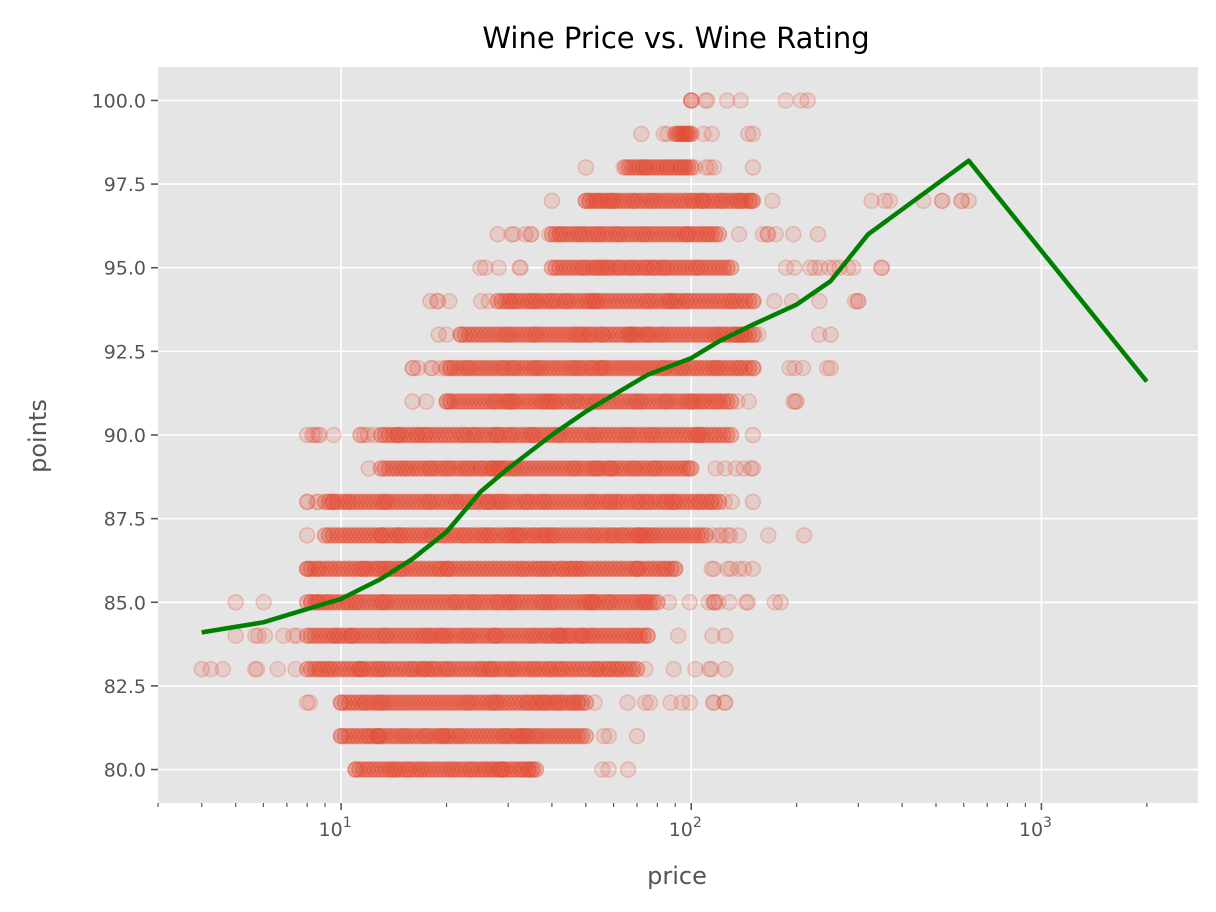 The width and height of the screenshot is (1216, 912). I want to click on x-tick-label: 101, so click(335, 828).